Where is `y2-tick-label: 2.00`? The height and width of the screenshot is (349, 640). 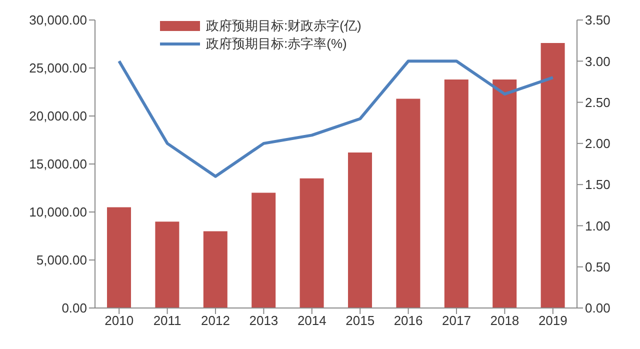 y2-tick-label: 2.00 is located at coordinates (597, 144).